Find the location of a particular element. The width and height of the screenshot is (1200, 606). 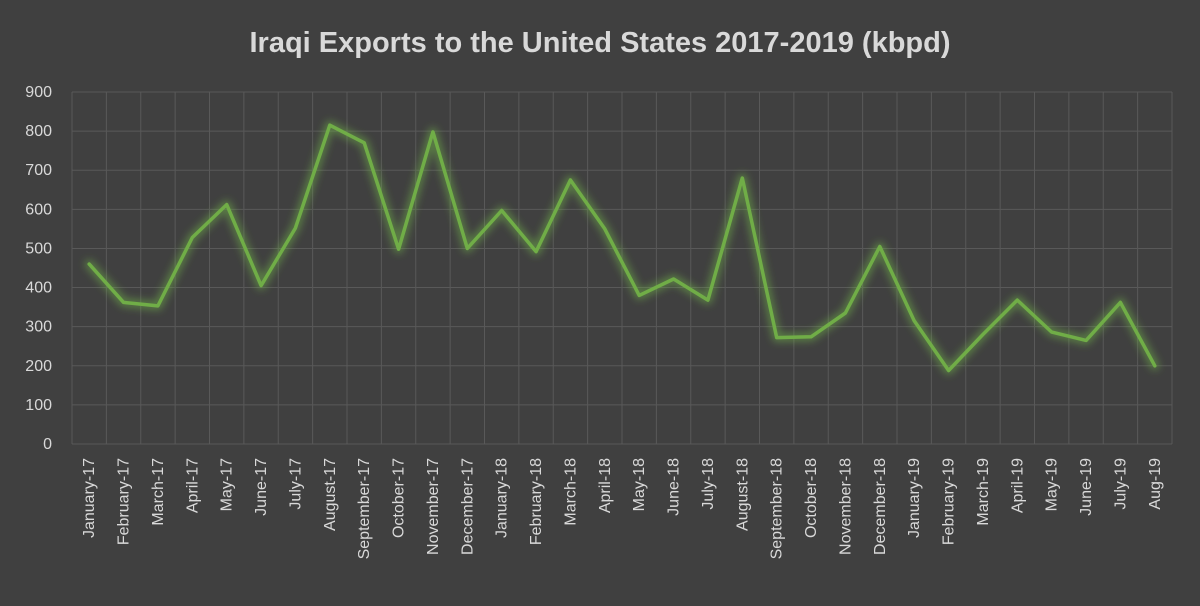

x-tick-label: Aug-19 is located at coordinates (1155, 484).